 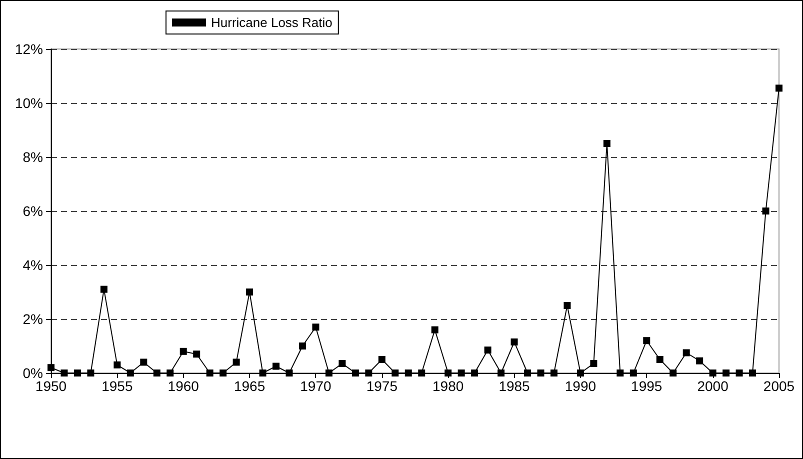 What do you see at coordinates (32, 373) in the screenshot?
I see `y-tick-label: 0%` at bounding box center [32, 373].